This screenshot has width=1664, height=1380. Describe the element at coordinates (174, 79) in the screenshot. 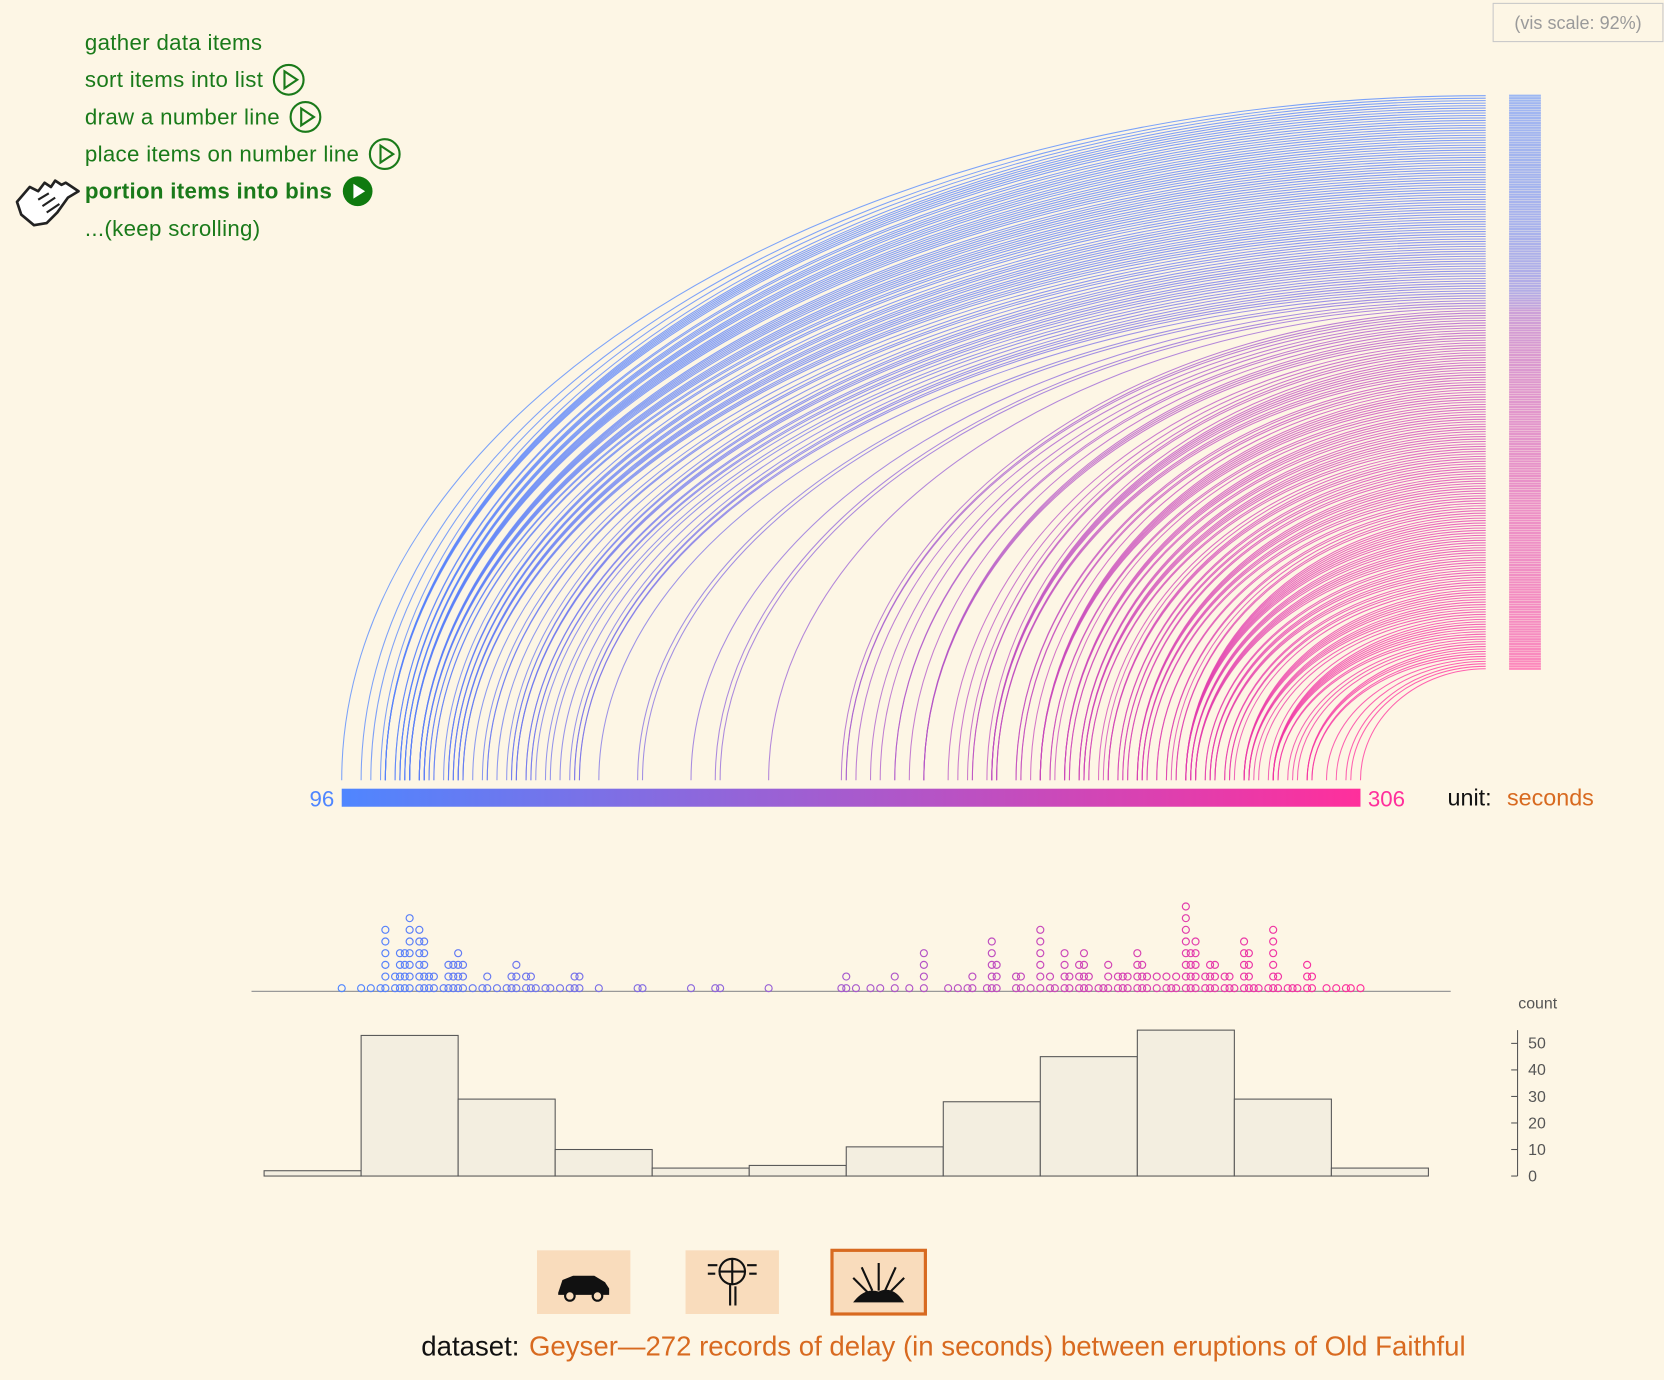

I see `menu-step: sort items into list` at that location.